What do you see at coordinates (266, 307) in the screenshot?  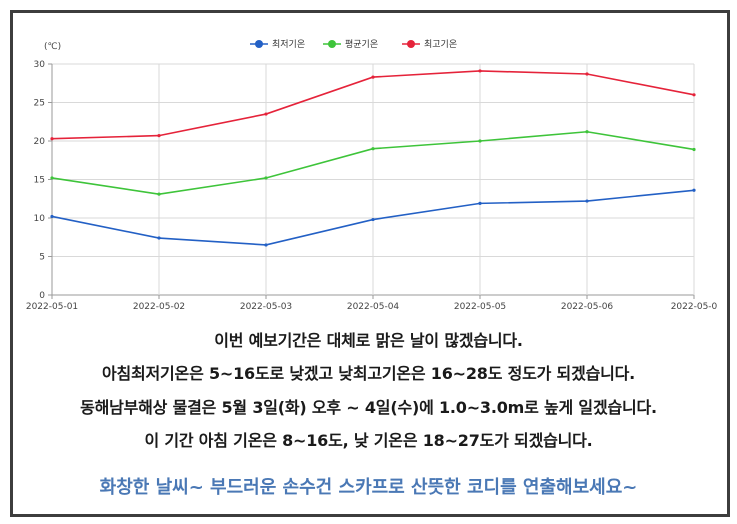 I see `x-tick-label: 2022-05-03` at bounding box center [266, 307].